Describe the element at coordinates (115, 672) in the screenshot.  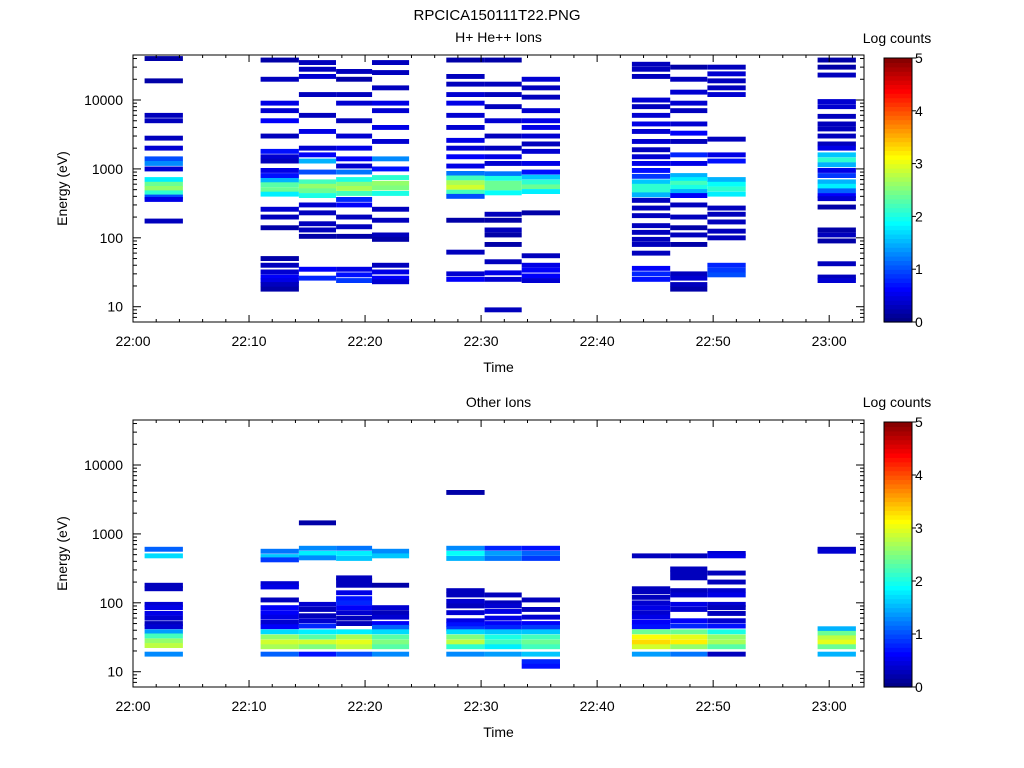
I see `y-tick-label: 10` at that location.